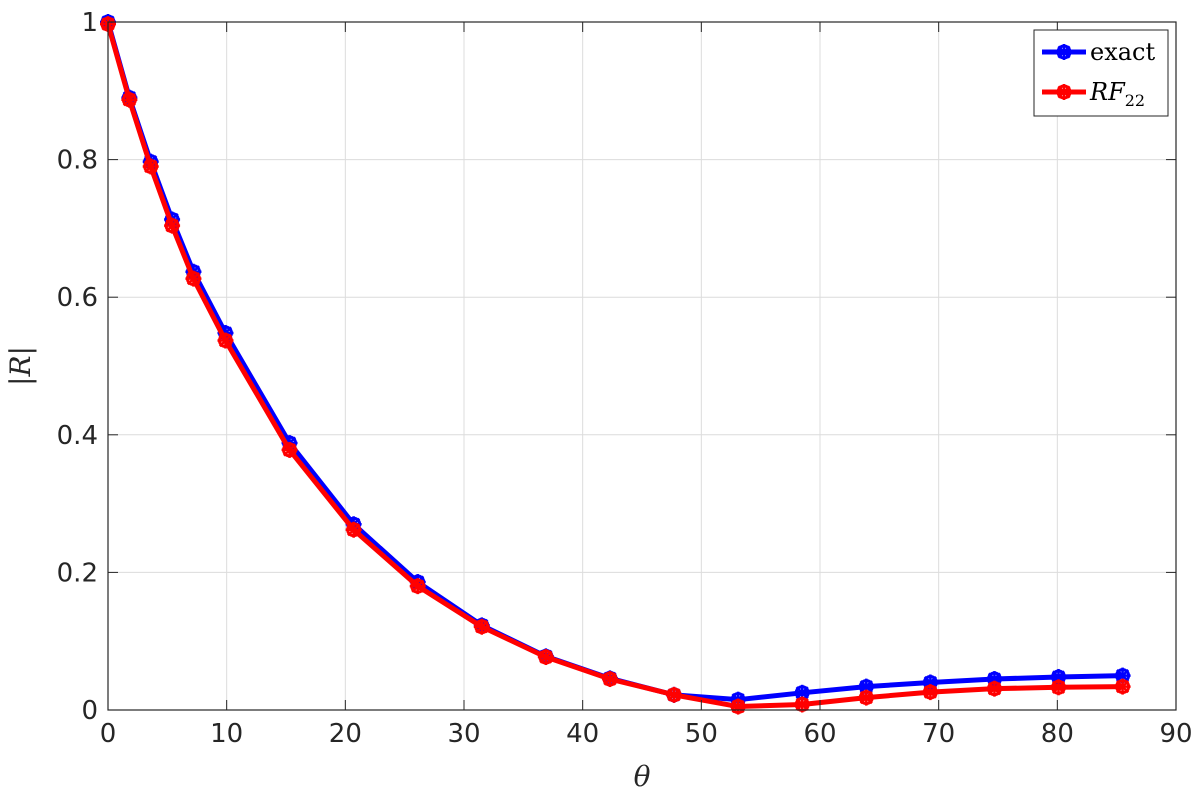 Image resolution: width=1200 pixels, height=804 pixels. I want to click on x-tick-label: 10, so click(226, 734).